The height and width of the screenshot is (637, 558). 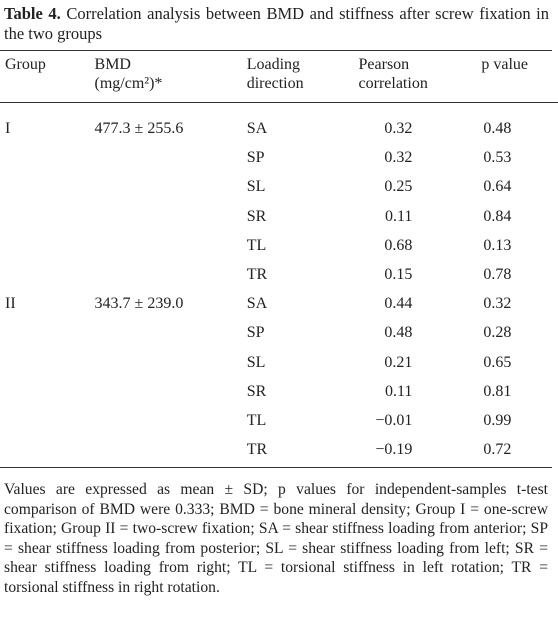 What do you see at coordinates (497, 129) in the screenshot?
I see `p-value-cell: 0.48` at bounding box center [497, 129].